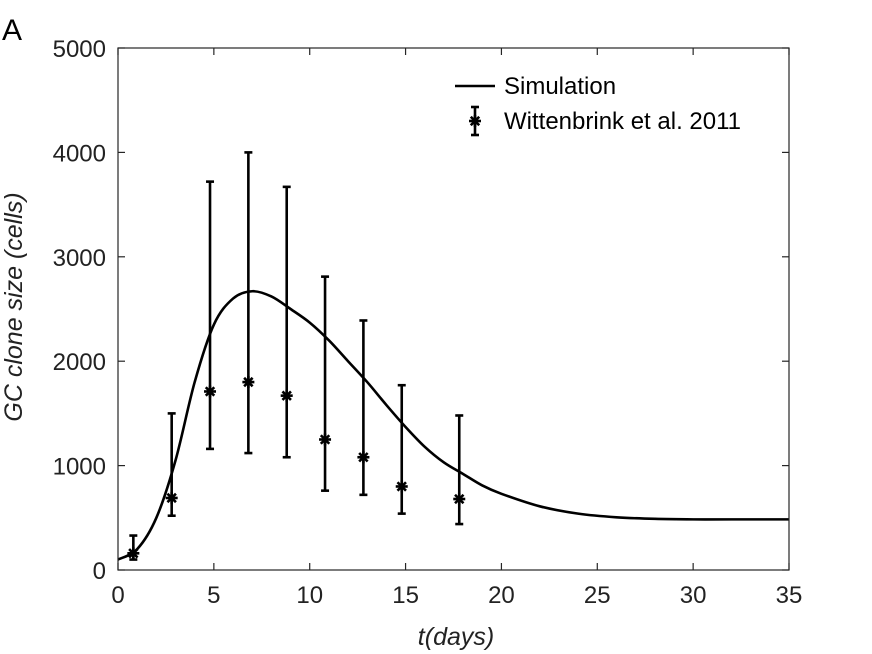 The width and height of the screenshot is (872, 654). What do you see at coordinates (79, 49) in the screenshot?
I see `y-tick-label: 5000` at bounding box center [79, 49].